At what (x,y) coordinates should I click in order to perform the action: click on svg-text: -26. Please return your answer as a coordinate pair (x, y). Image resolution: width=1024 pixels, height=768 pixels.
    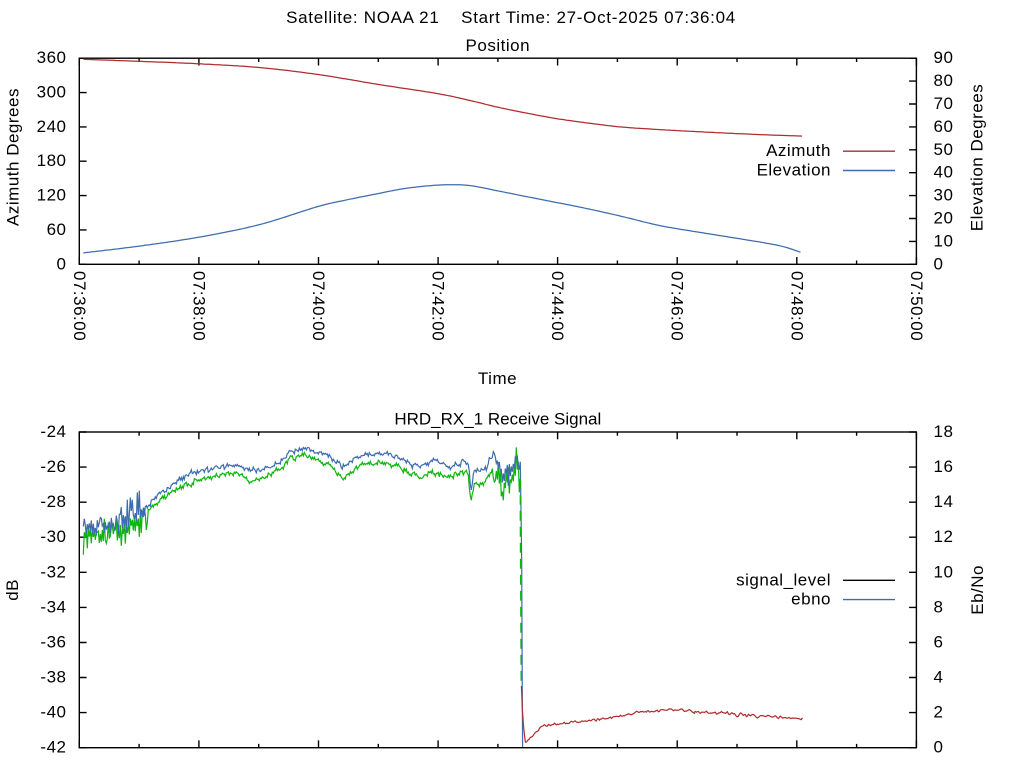
    Looking at the image, I should click on (53, 466).